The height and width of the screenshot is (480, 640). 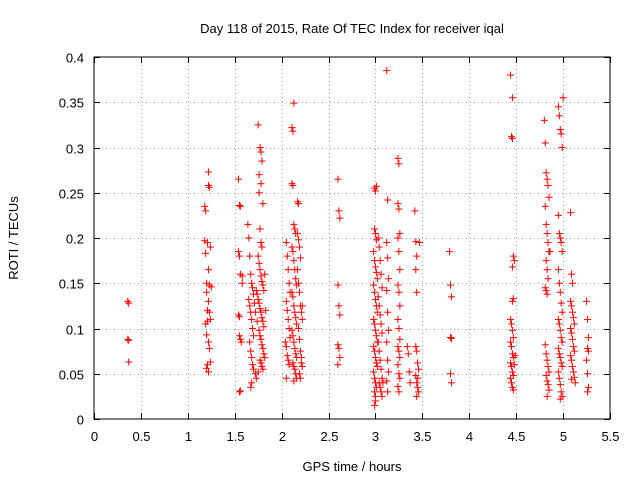 What do you see at coordinates (610, 436) in the screenshot?
I see `x-tick-label: 5.5` at bounding box center [610, 436].